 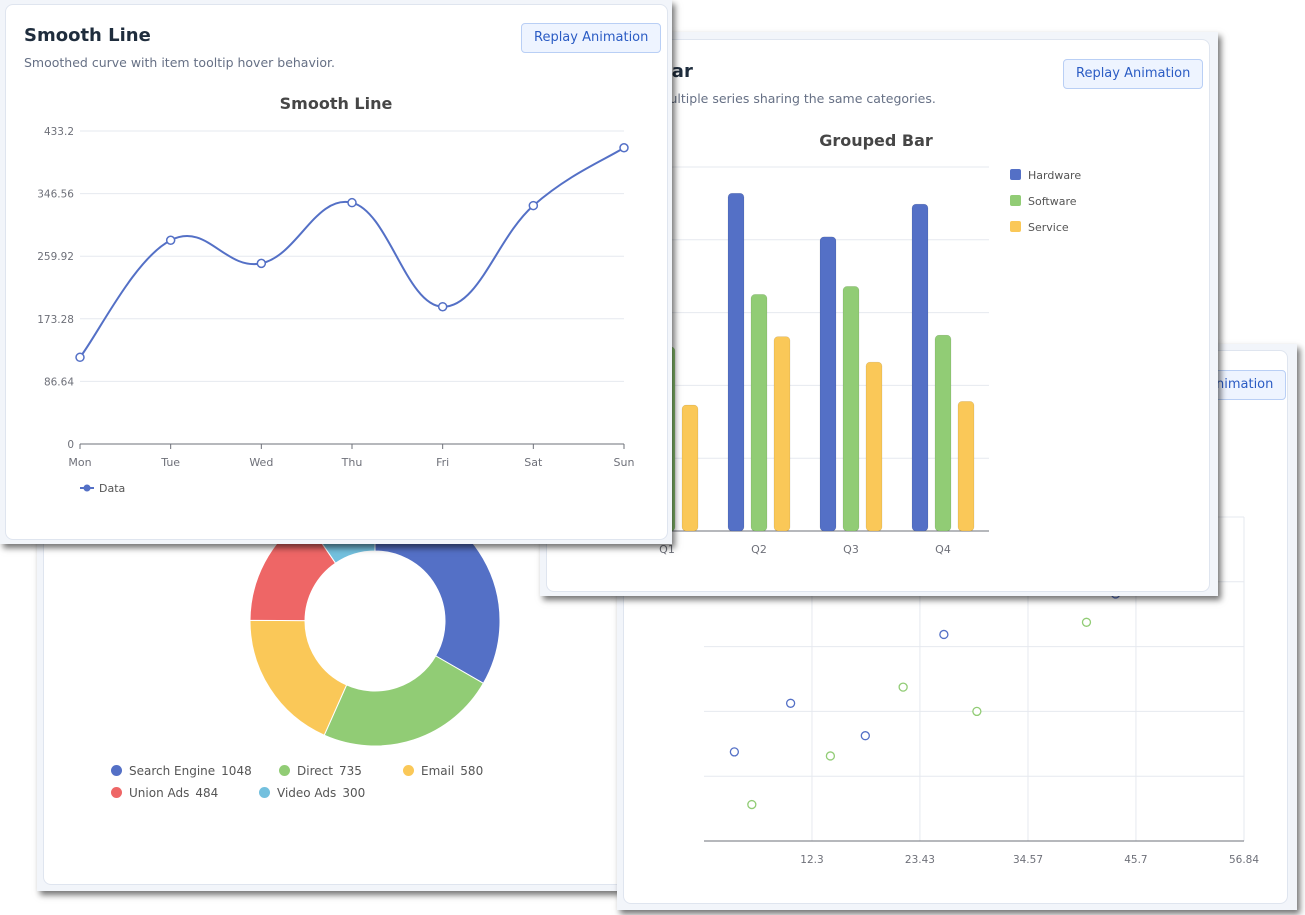 I want to click on pie-legend-item: Union Ads 484, so click(x=164, y=793).